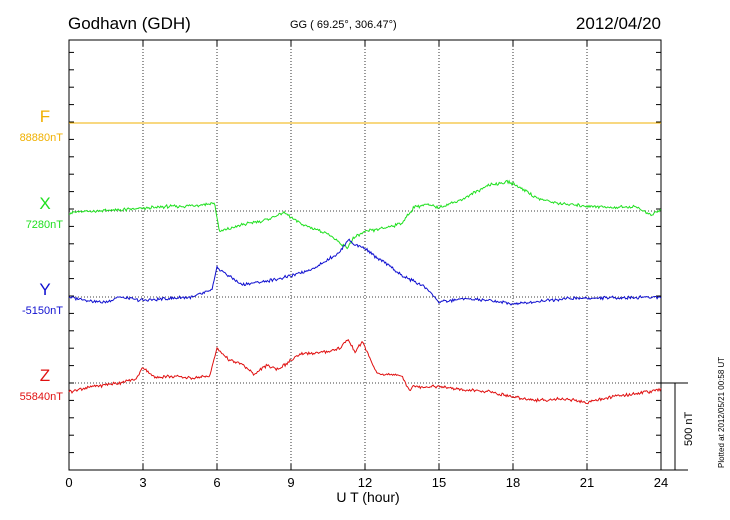 The image size is (730, 520). I want to click on x-tick-label: 18, so click(513, 482).